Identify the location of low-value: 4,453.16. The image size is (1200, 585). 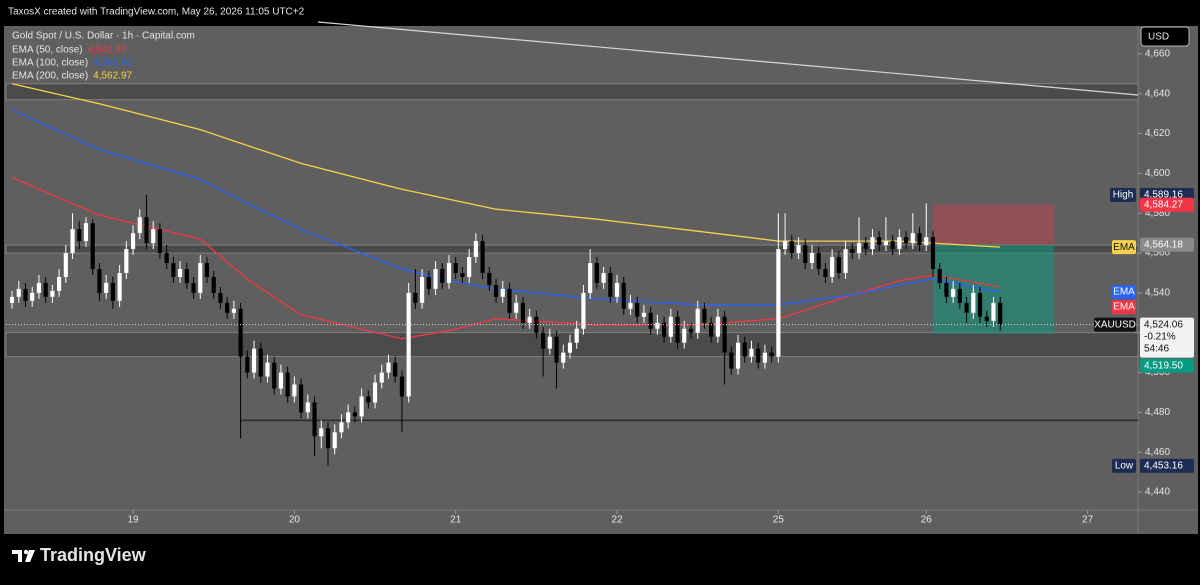
(1163, 466).